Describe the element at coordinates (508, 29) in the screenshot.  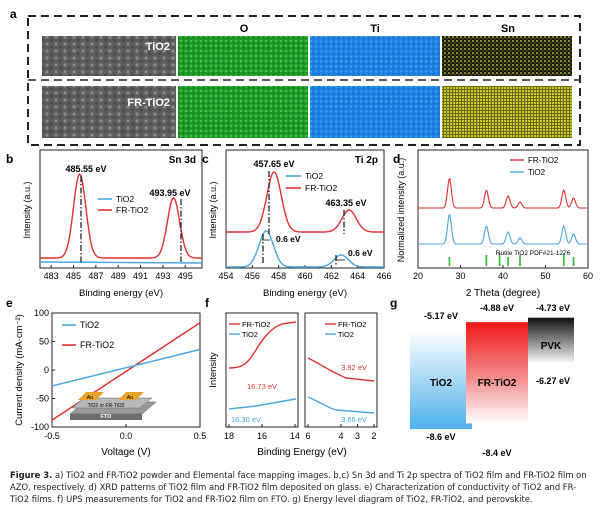
I see `column-header-sn: Sn` at that location.